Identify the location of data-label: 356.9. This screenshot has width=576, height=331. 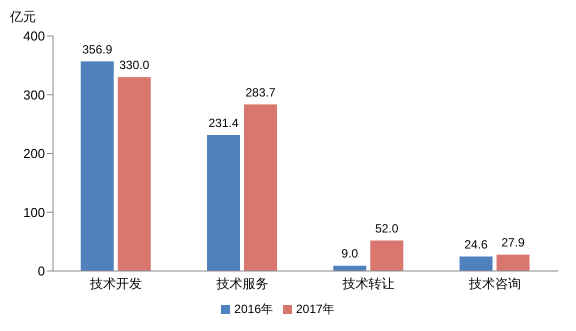
(97, 49).